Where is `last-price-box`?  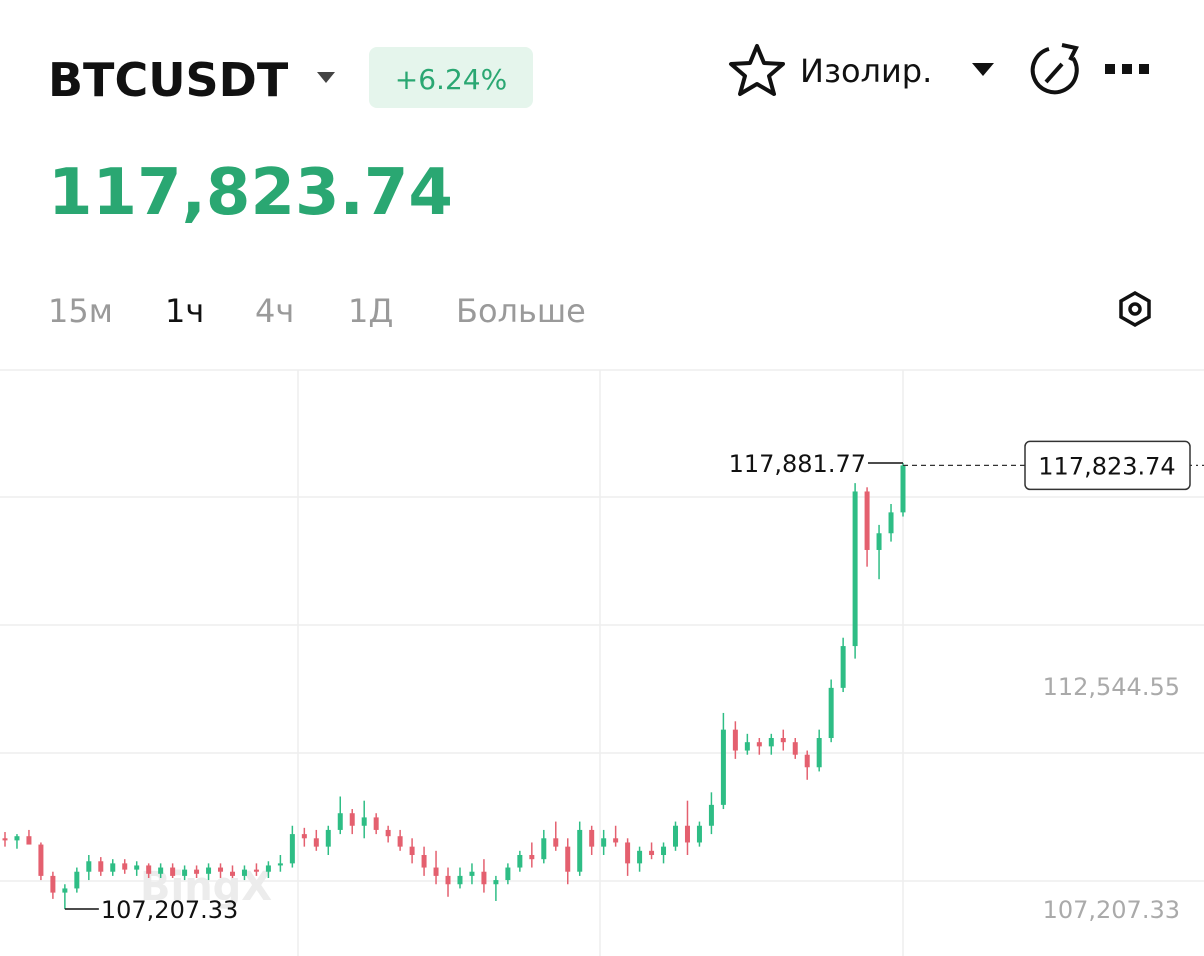 last-price-box is located at coordinates (1107, 465).